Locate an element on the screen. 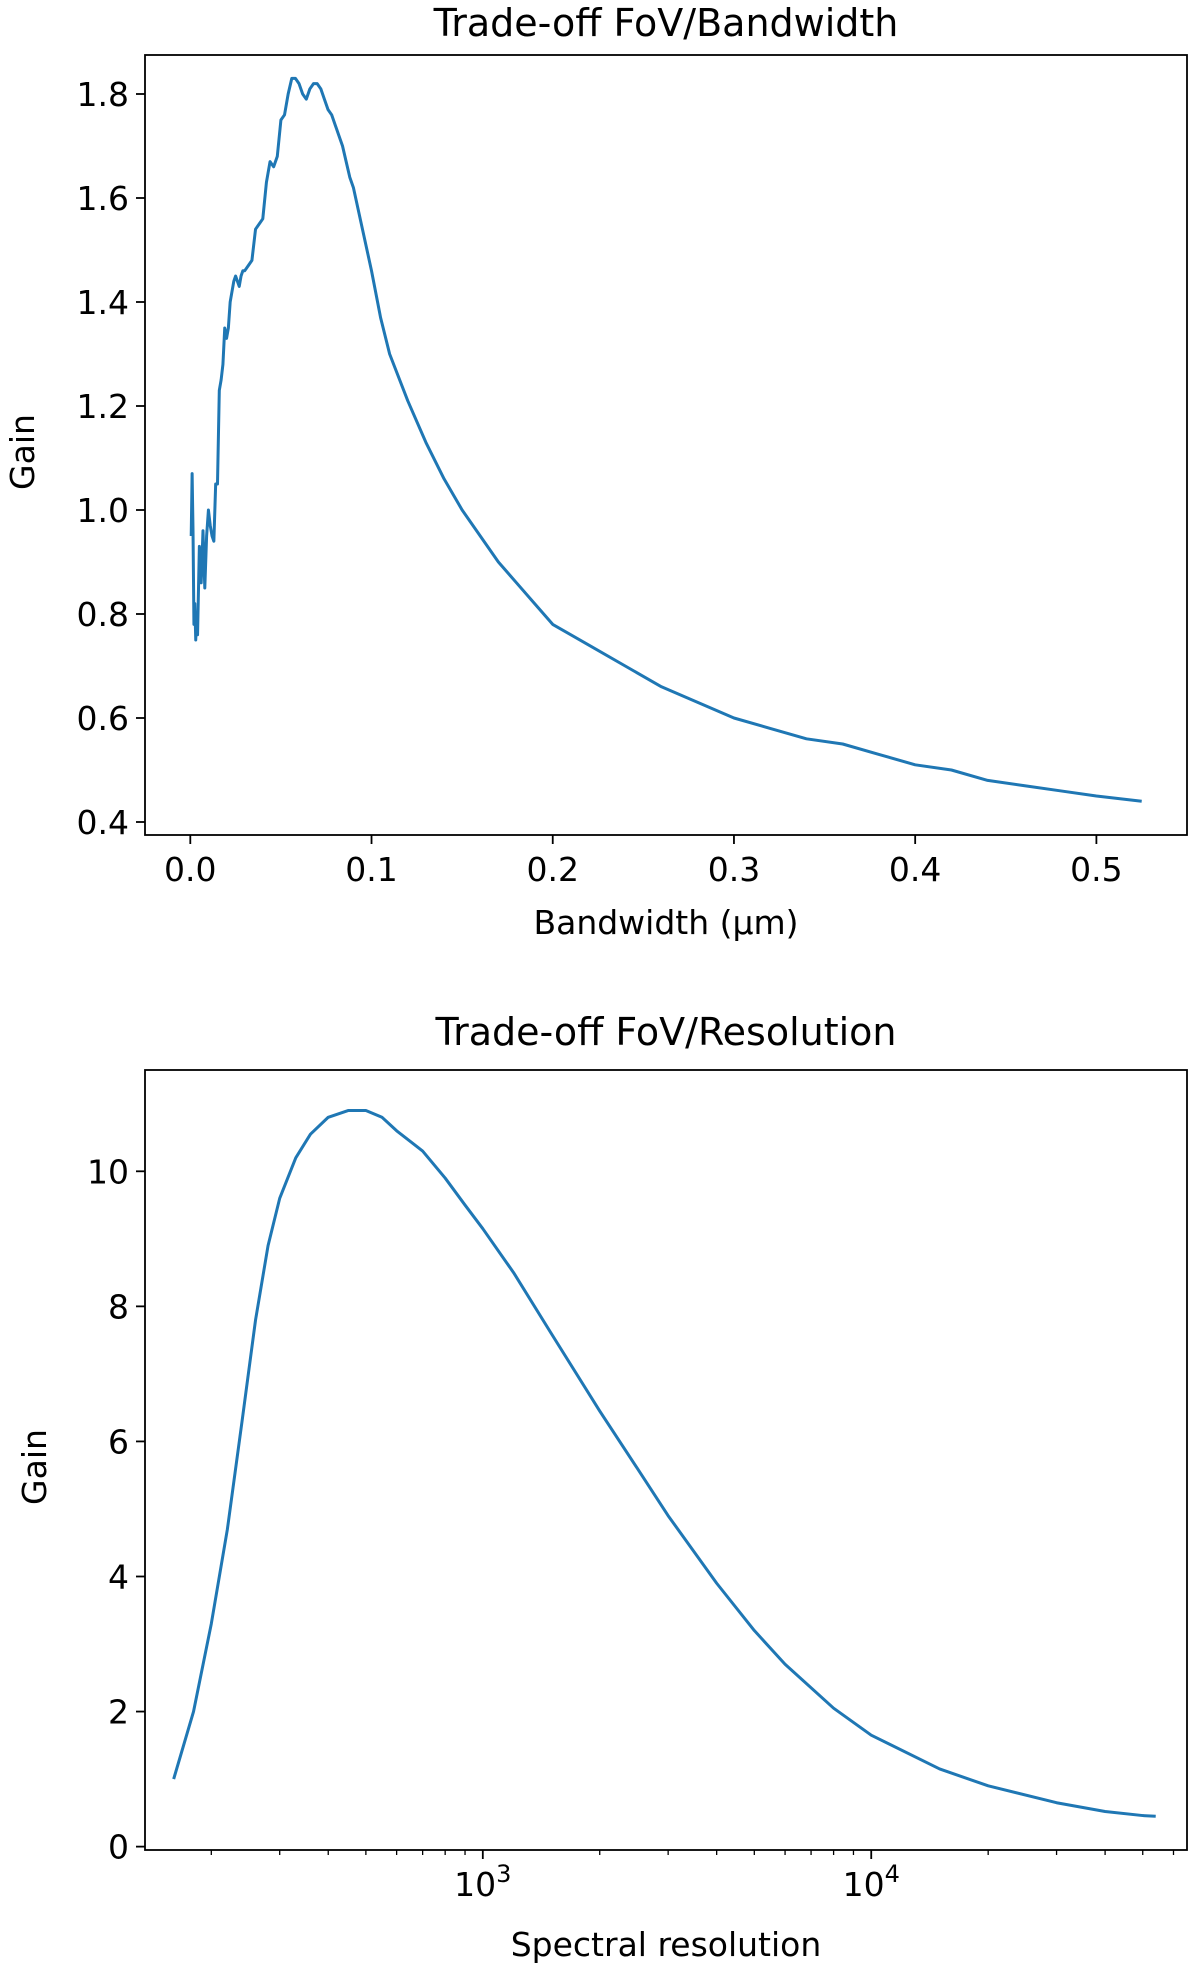 The height and width of the screenshot is (1973, 1200). x-axis-label: Bandwidth (µm) is located at coordinates (665, 922).